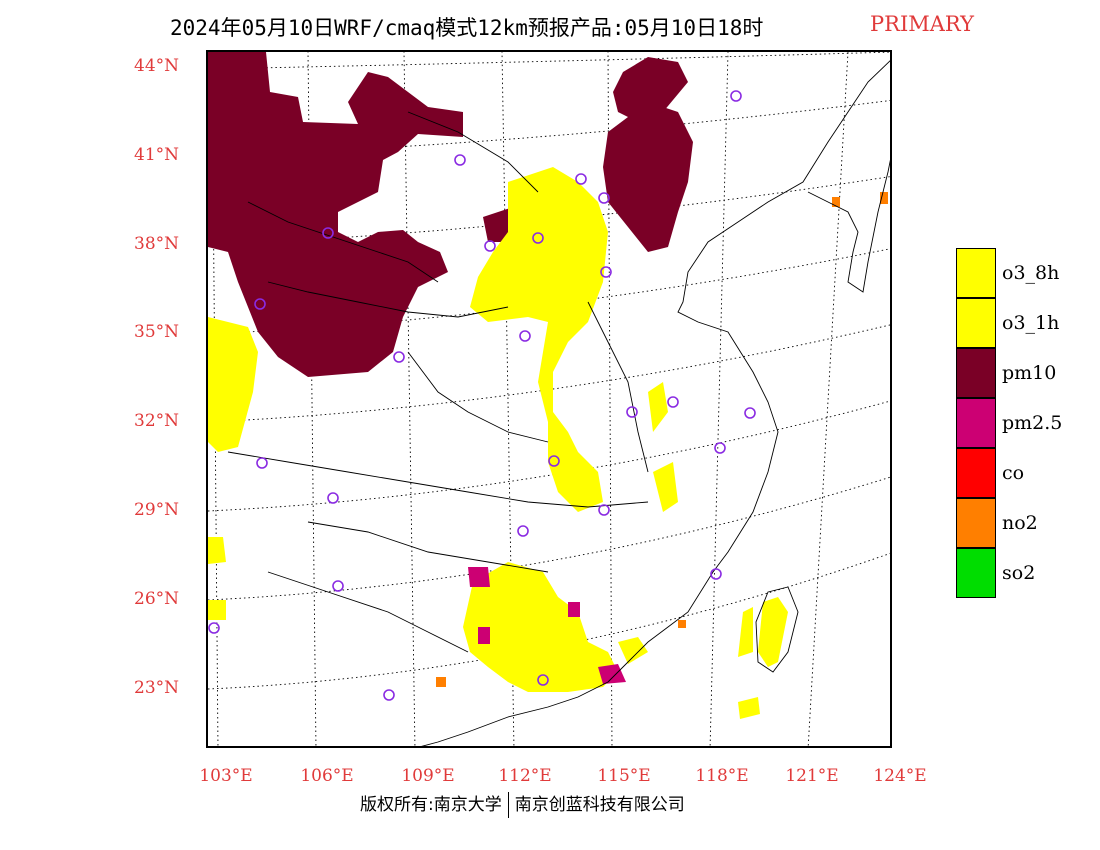 The height and width of the screenshot is (850, 1100). What do you see at coordinates (327, 776) in the screenshot?
I see `lon-label-106e: 106°E` at bounding box center [327, 776].